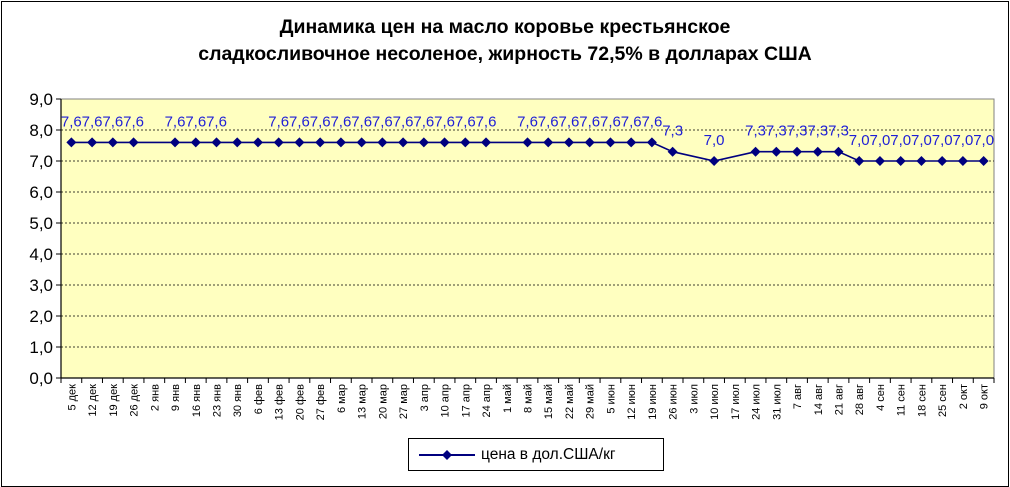  I want to click on y-tick-label: 1,0, so click(41, 347).